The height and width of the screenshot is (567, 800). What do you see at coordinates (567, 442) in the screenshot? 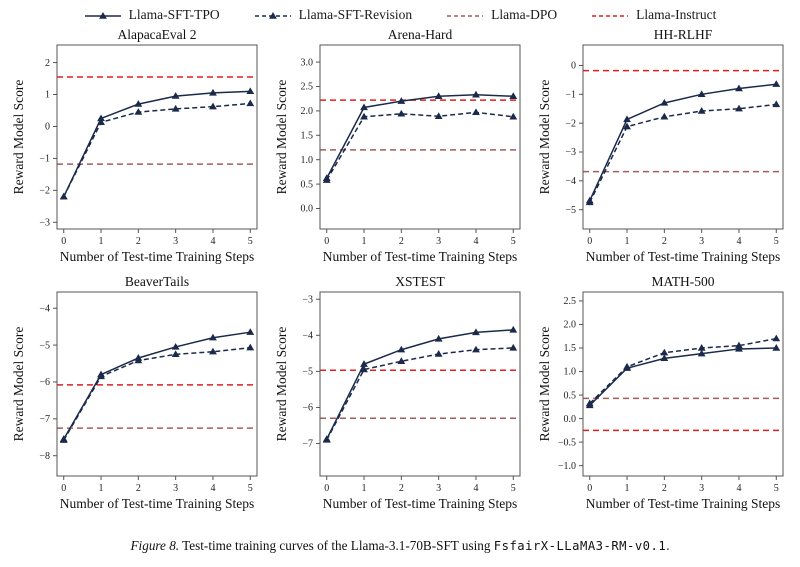
I see `y-tick-label: −0.5` at bounding box center [567, 442].